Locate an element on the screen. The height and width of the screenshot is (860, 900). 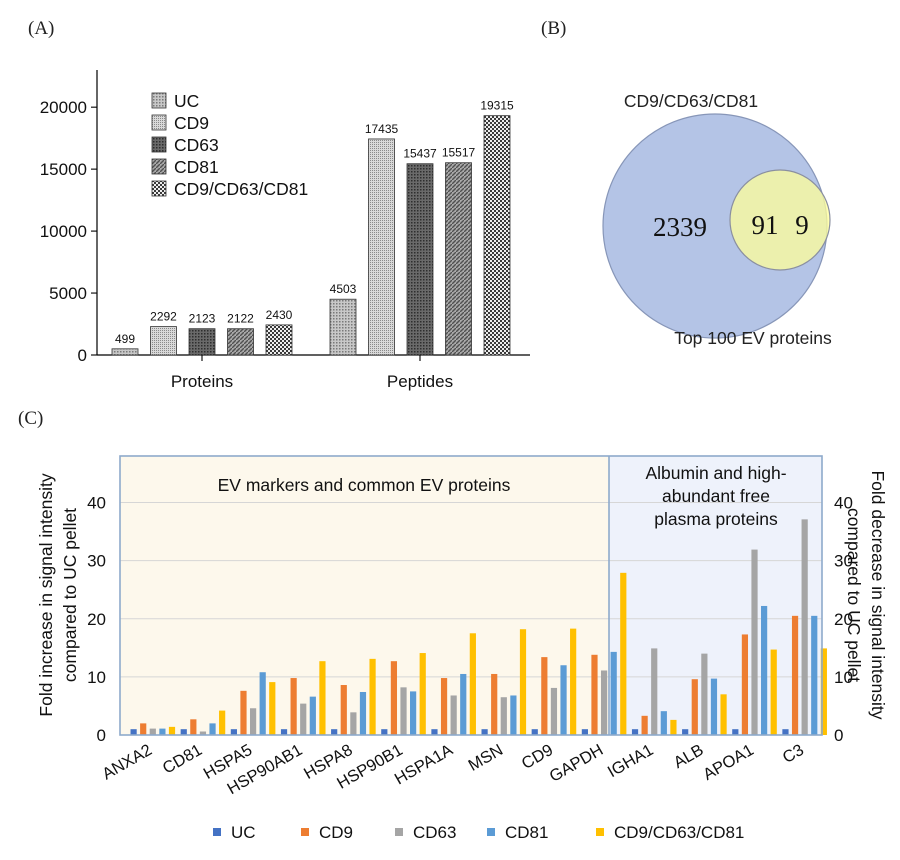
panel-c-x-tick-label: C3 is located at coordinates (793, 754).